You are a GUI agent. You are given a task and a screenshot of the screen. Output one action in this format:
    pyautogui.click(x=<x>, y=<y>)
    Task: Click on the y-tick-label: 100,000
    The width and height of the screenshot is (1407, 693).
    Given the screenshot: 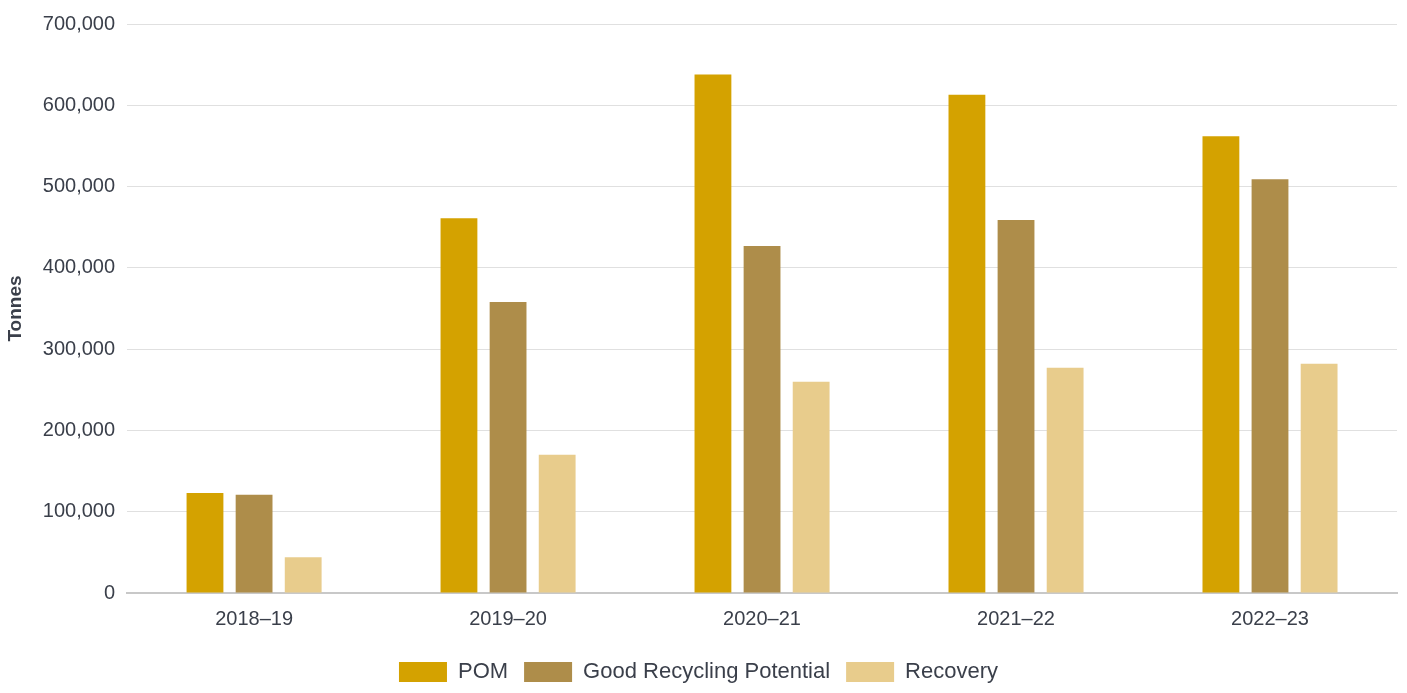 What is the action you would take?
    pyautogui.click(x=79, y=510)
    